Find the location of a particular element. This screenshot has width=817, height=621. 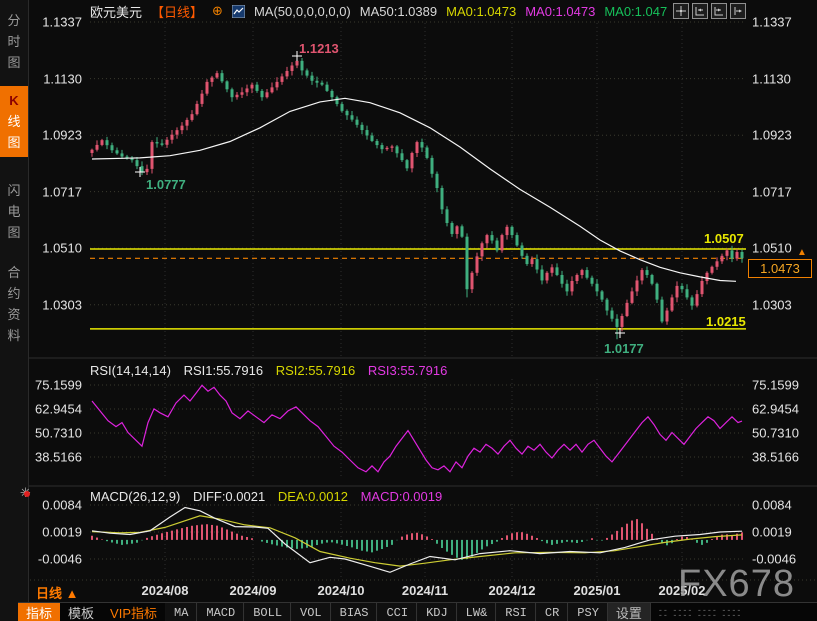

sidebar-item-2: K 线 图 is located at coordinates (14, 121).